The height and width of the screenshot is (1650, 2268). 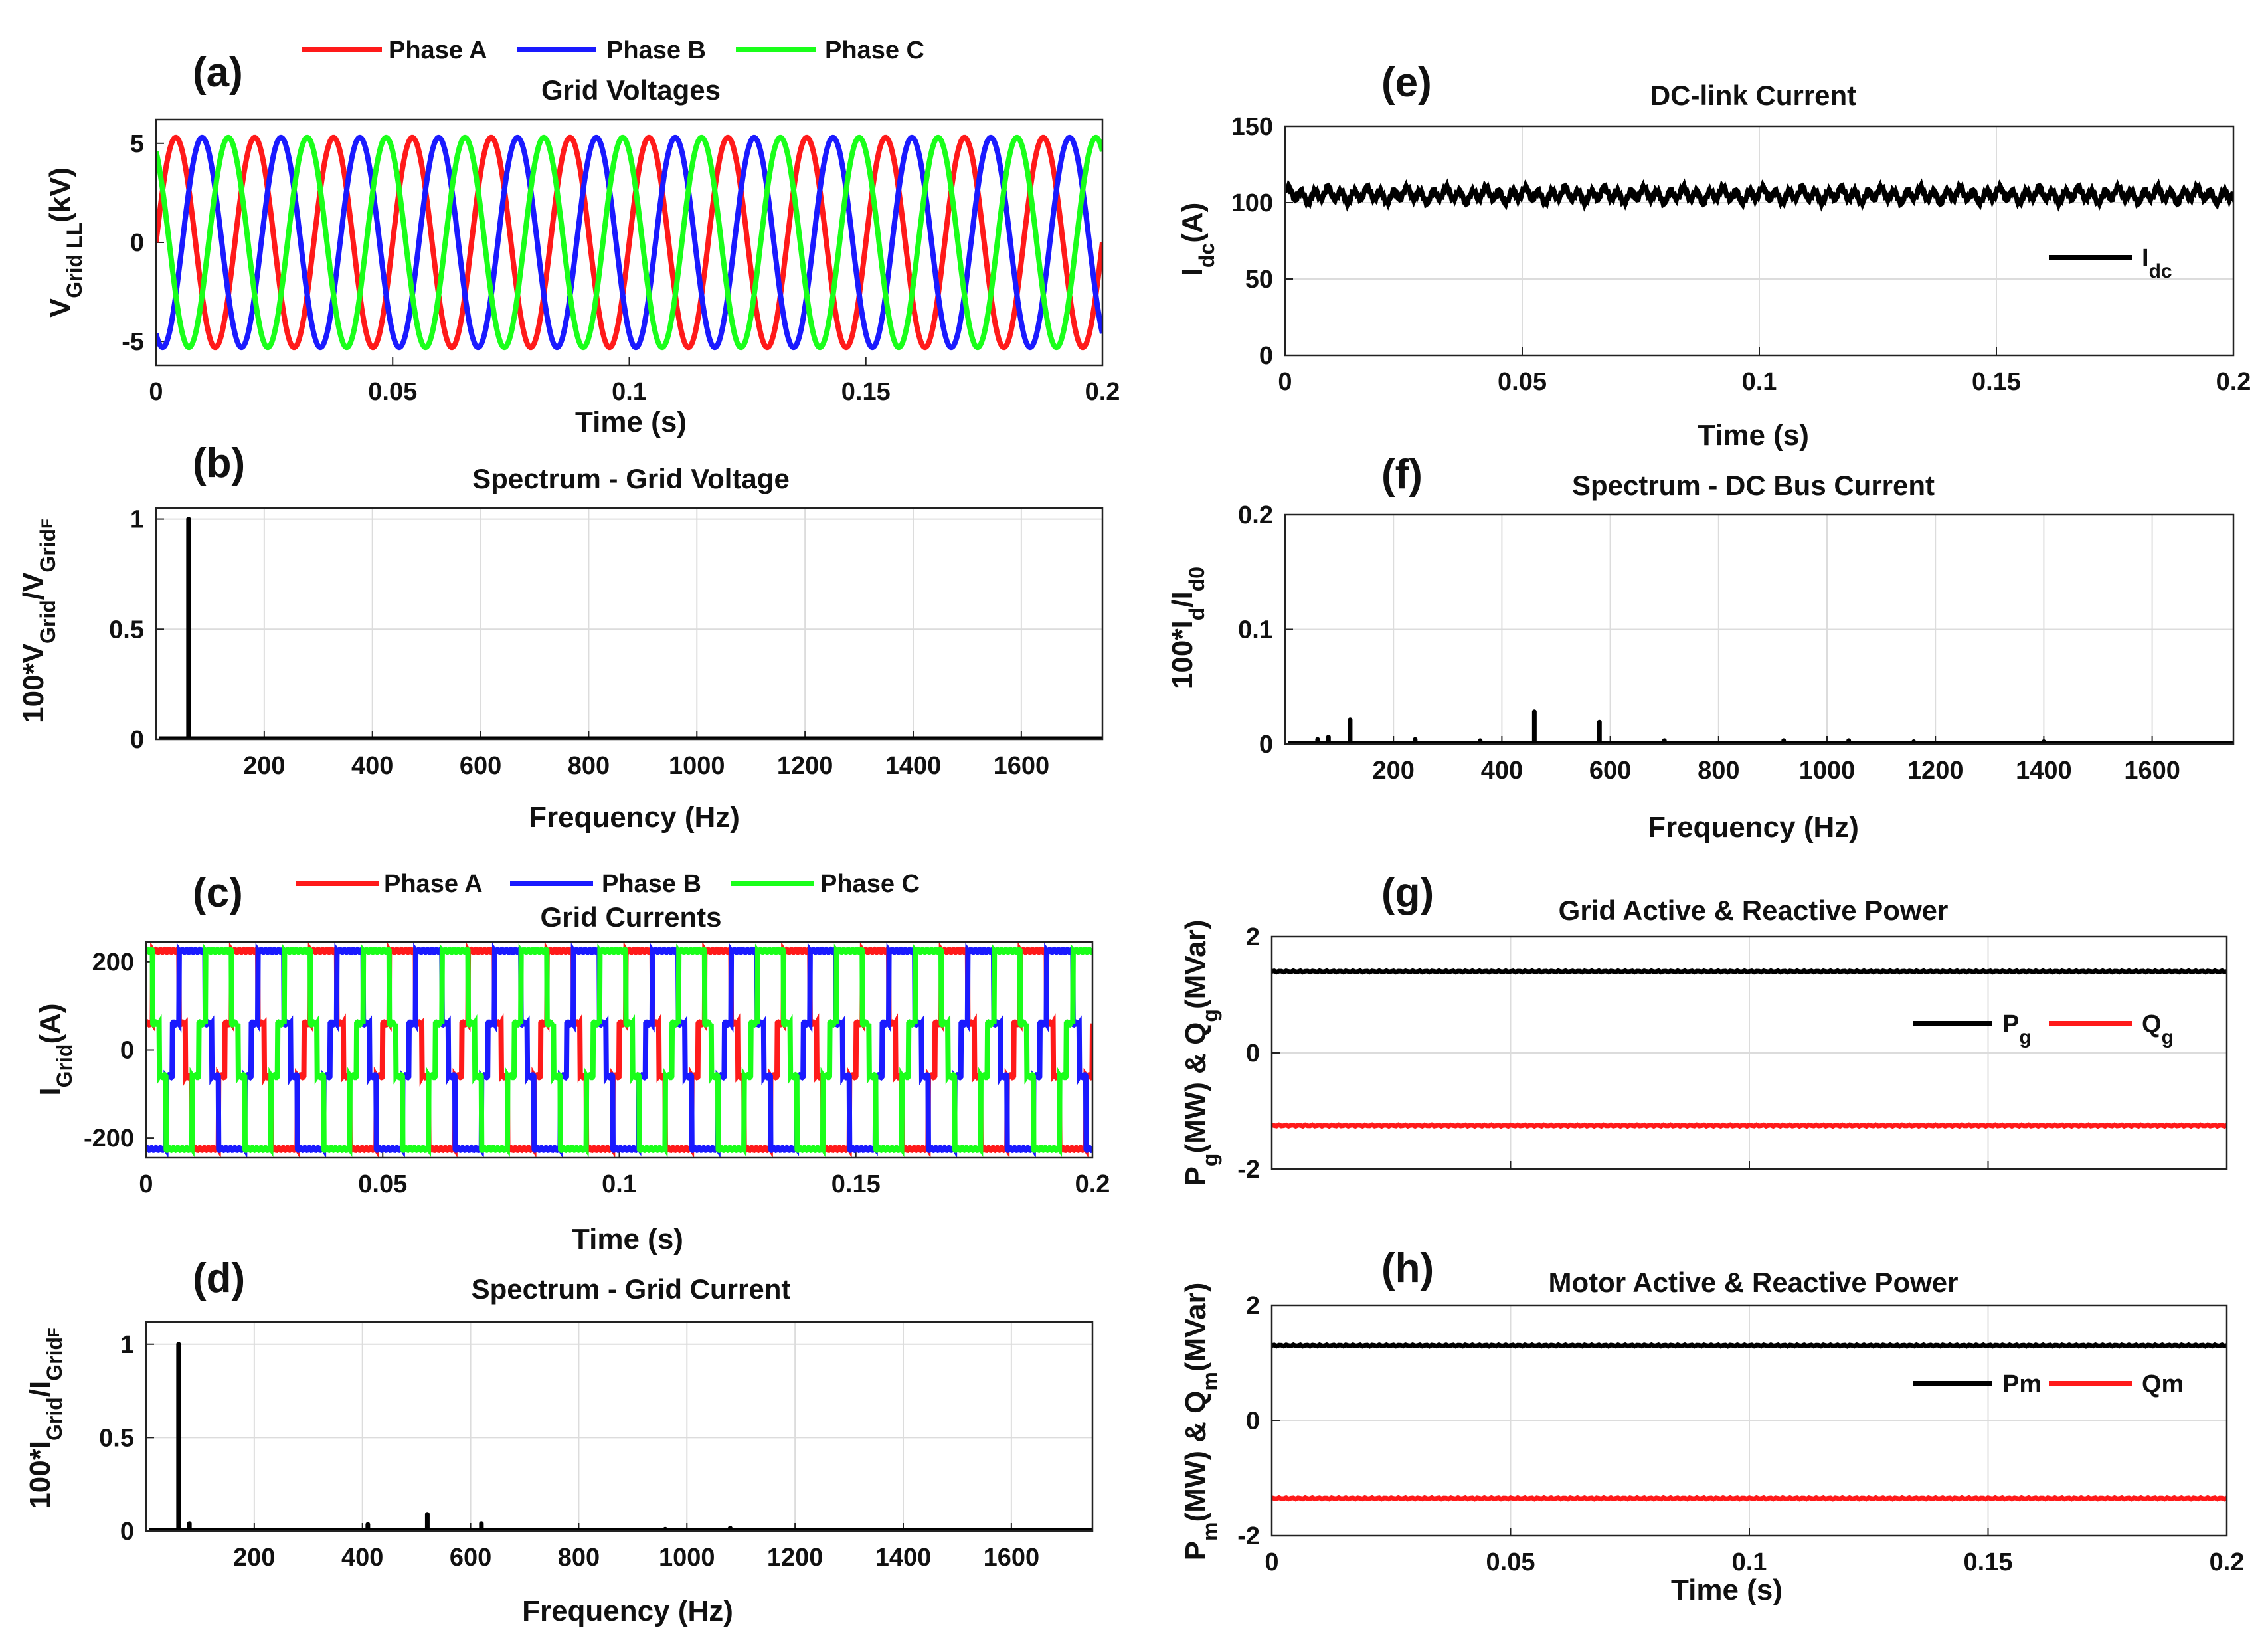 What do you see at coordinates (1753, 485) in the screenshot?
I see `chart-title: Spectrum - DC Bus Current` at bounding box center [1753, 485].